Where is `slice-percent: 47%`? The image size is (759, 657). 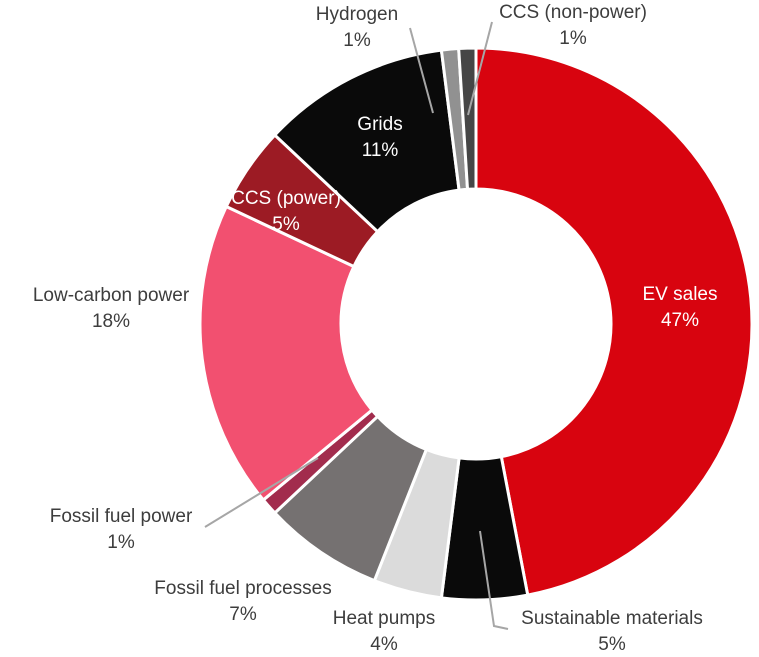 slice-percent: 47% is located at coordinates (680, 320).